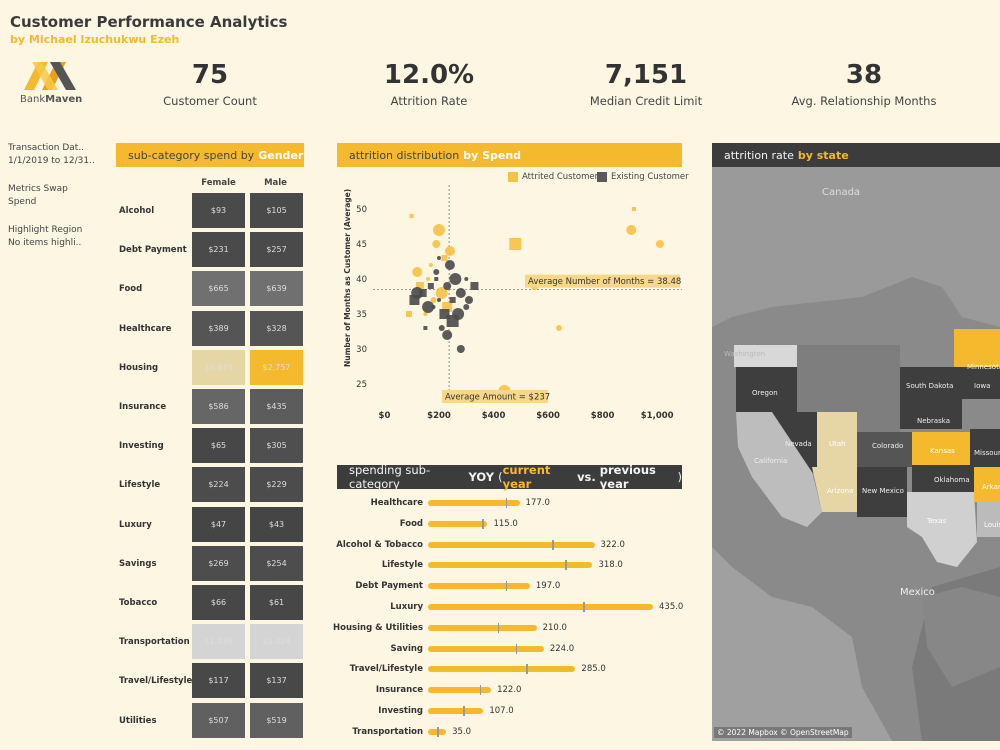  What do you see at coordinates (51, 161) in the screenshot?
I see `filter-transaction-date-value: 1/1/2019 to 12/31..` at bounding box center [51, 161].